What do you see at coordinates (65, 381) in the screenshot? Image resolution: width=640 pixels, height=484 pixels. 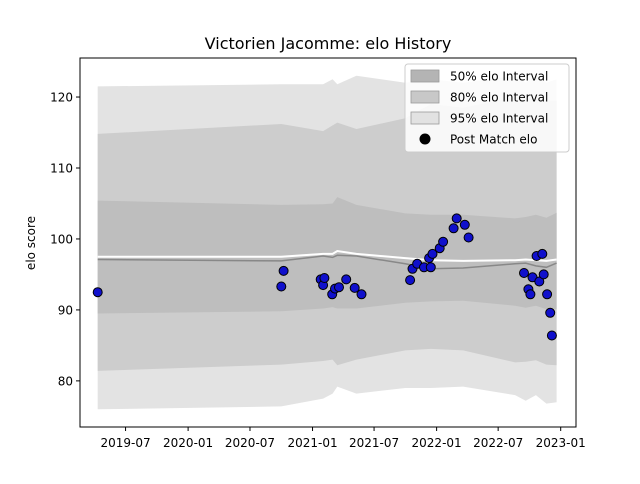 I see `y-tick-label: 80` at bounding box center [65, 381].